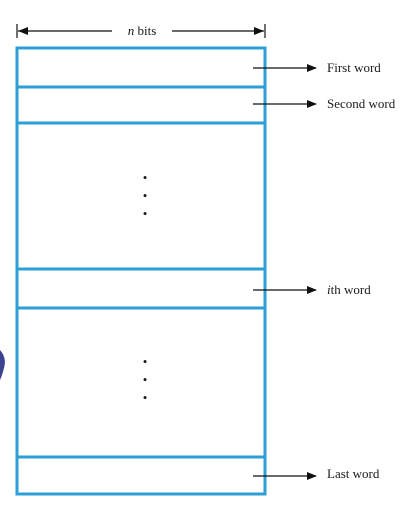  Describe the element at coordinates (316, 473) in the screenshot. I see `word-pointer-last: Last word` at that location.